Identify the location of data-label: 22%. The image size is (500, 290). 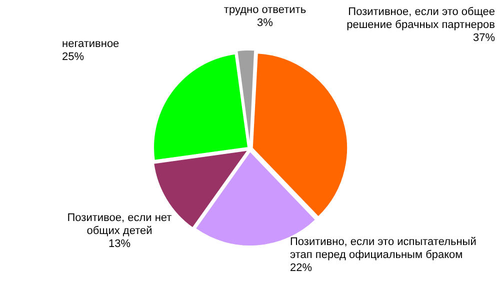
(302, 268).